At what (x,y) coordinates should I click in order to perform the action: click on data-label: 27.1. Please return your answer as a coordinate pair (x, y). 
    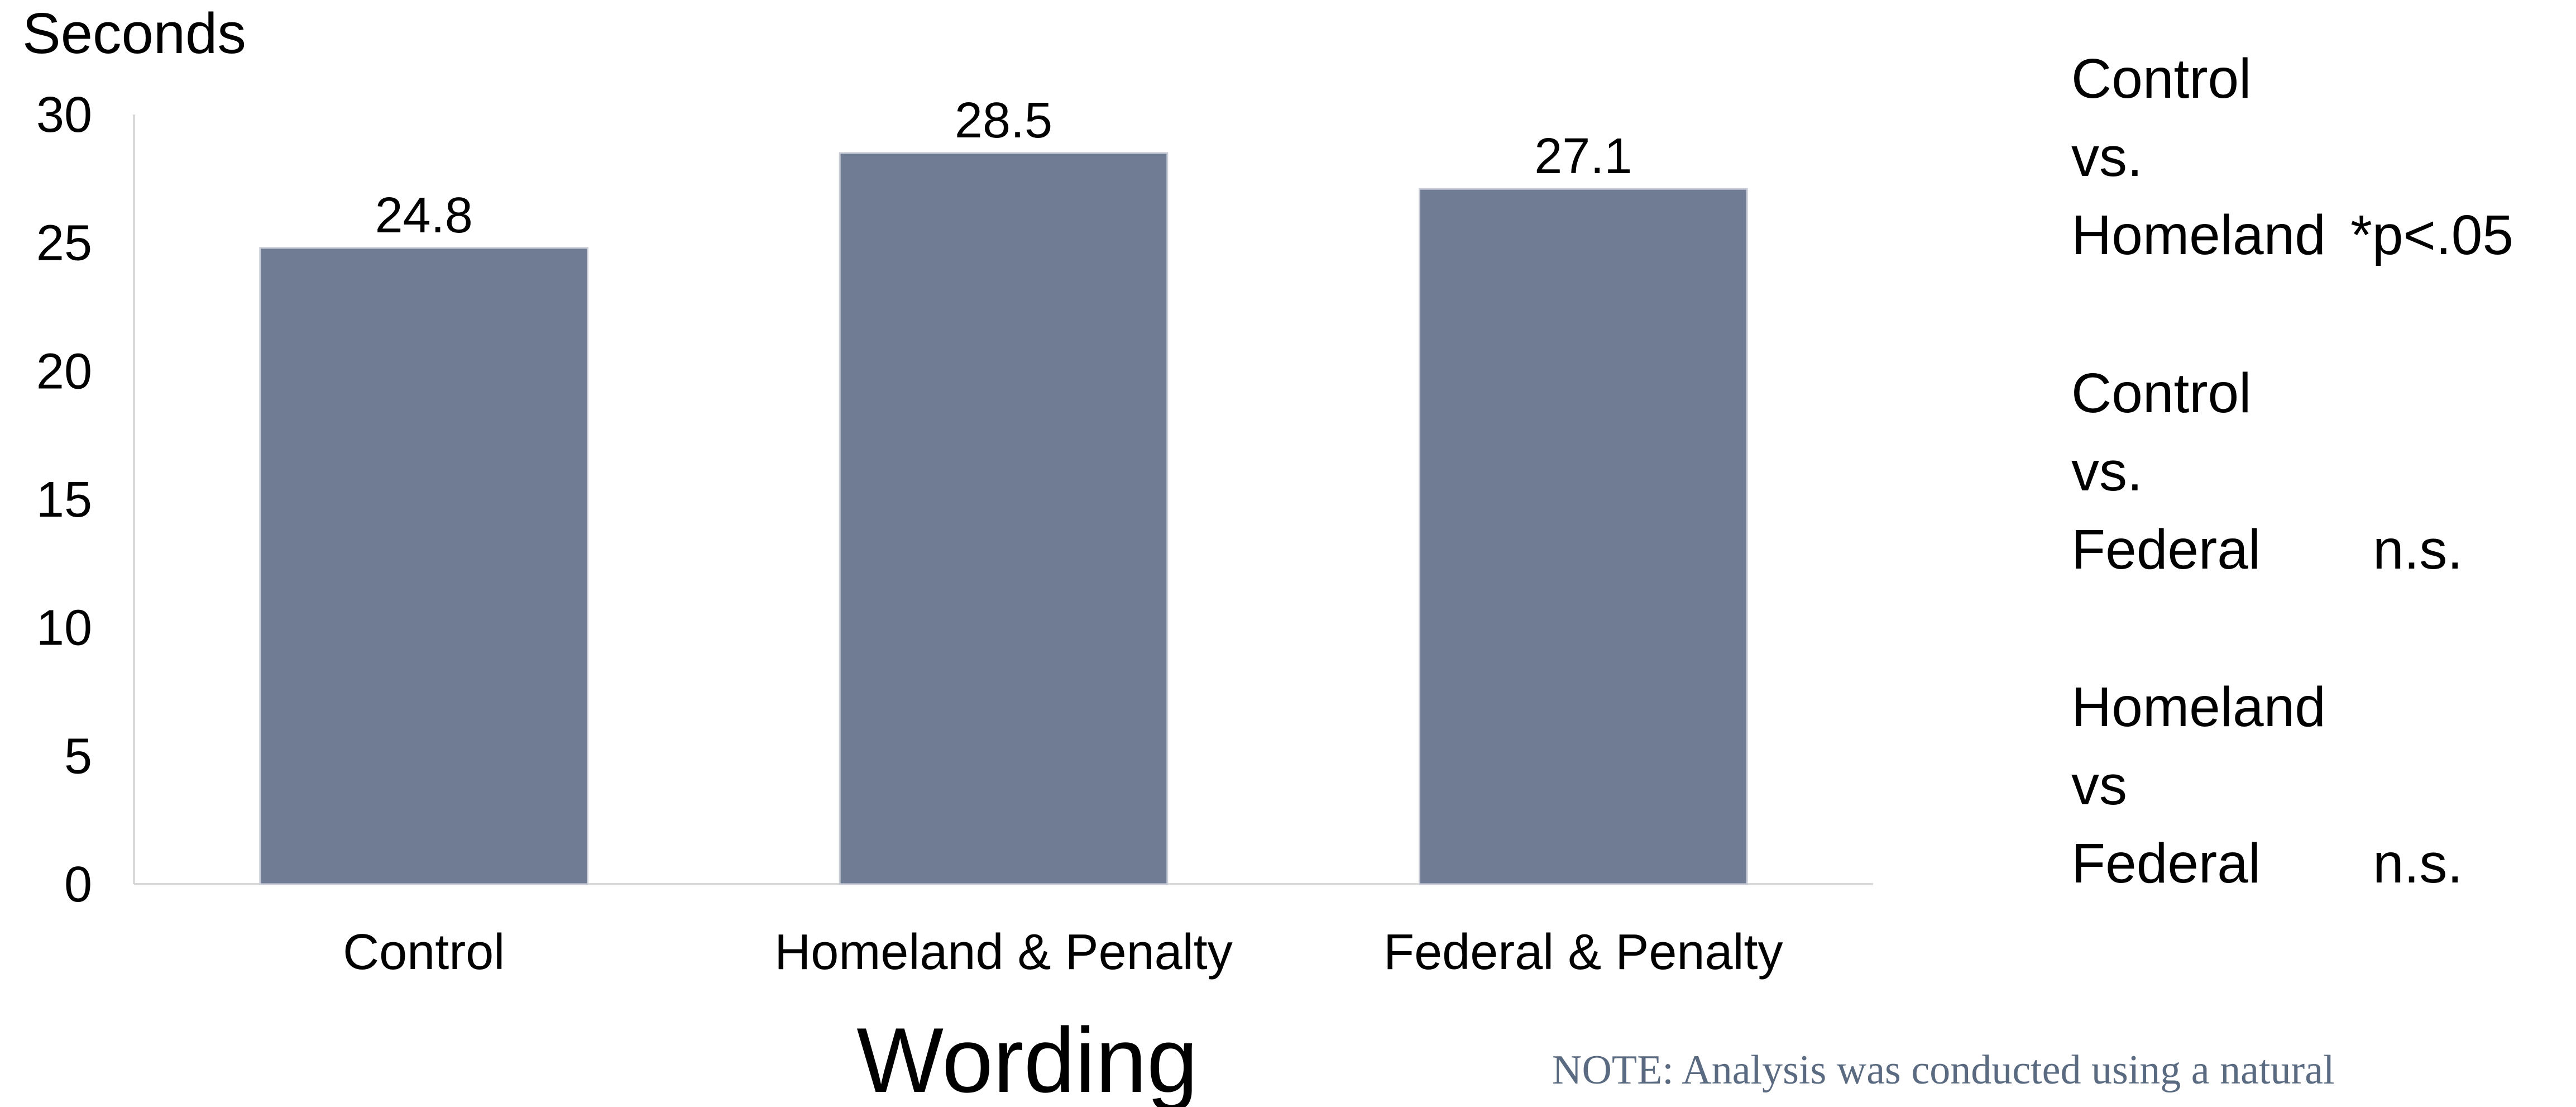
    Looking at the image, I should click on (1583, 156).